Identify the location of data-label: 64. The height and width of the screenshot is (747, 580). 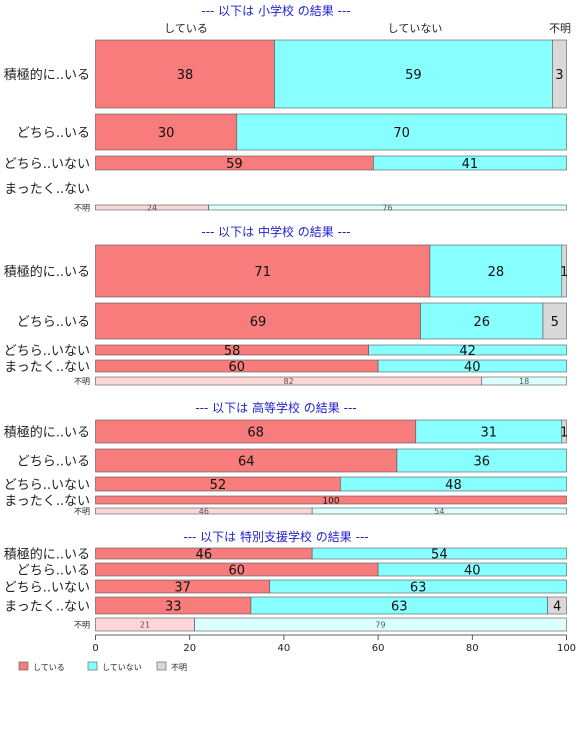
(246, 461).